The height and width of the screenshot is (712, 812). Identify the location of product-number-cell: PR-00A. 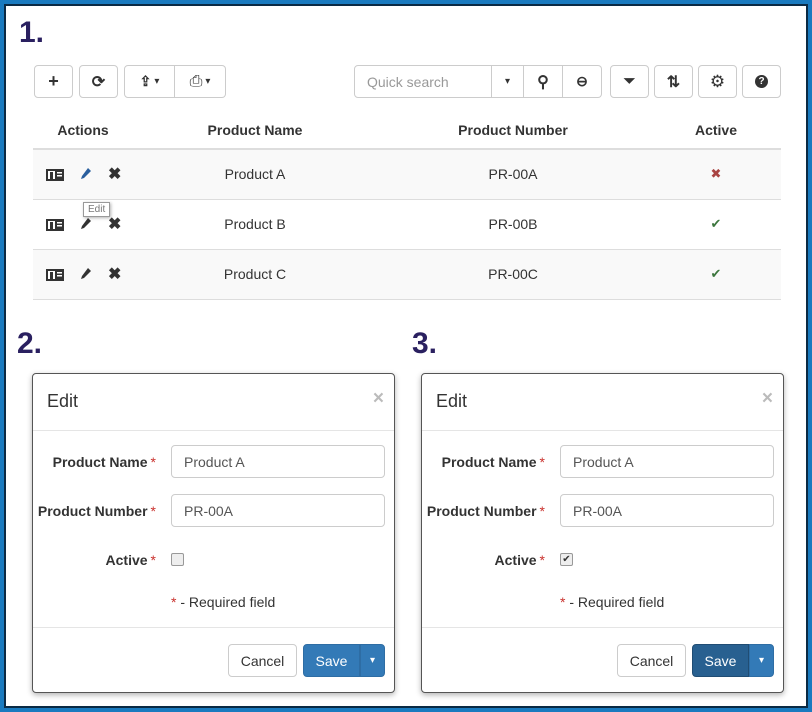
(513, 174).